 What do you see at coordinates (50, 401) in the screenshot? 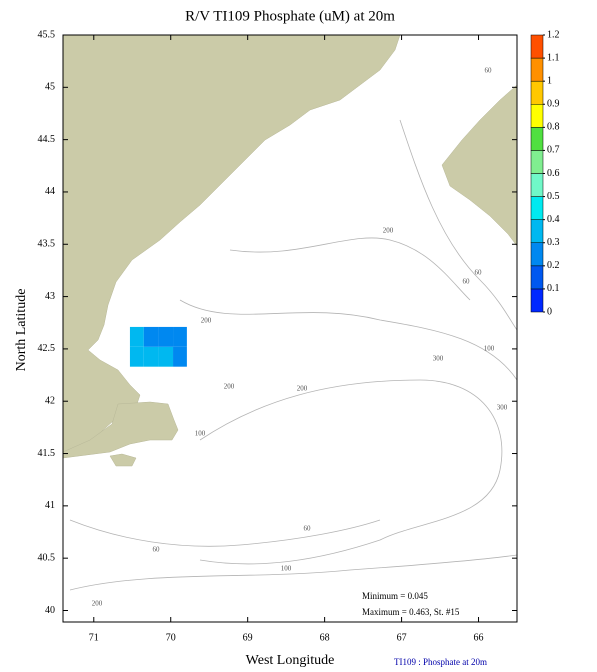
I see `y-tick-label: 42` at bounding box center [50, 401].